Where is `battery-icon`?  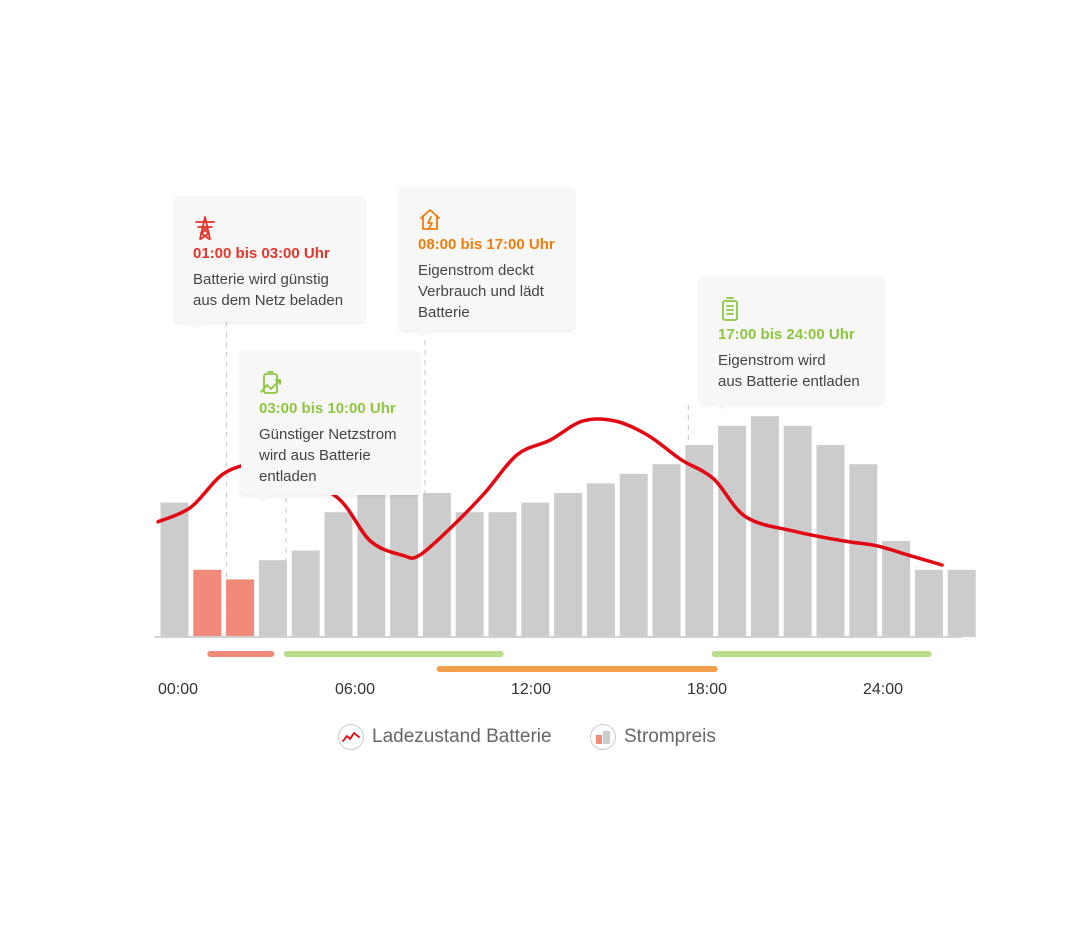
battery-icon is located at coordinates (730, 309).